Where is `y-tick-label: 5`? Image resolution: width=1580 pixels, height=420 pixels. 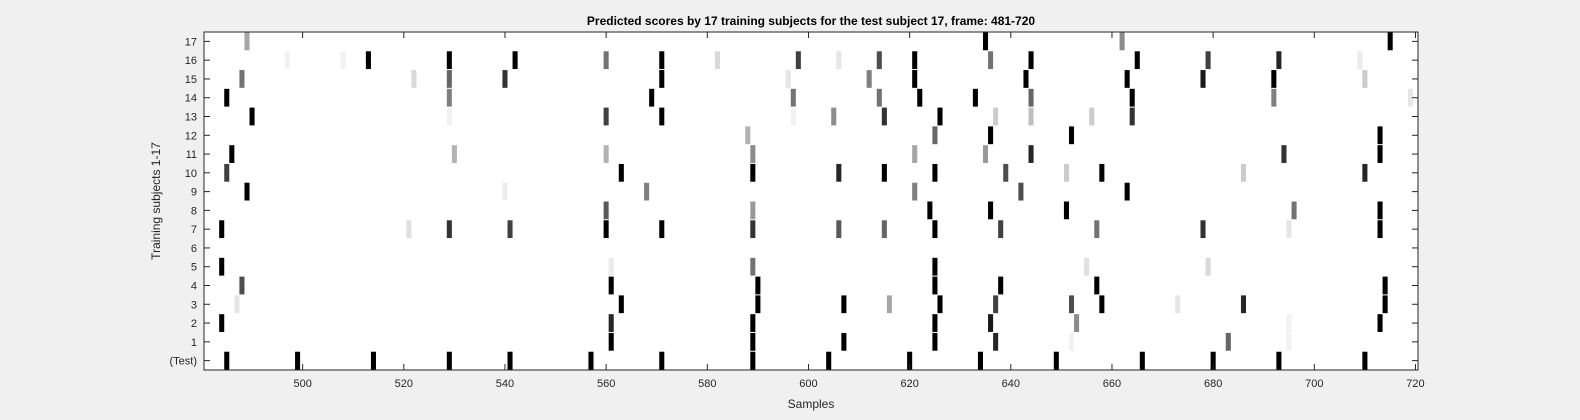 y-tick-label: 5 is located at coordinates (194, 268).